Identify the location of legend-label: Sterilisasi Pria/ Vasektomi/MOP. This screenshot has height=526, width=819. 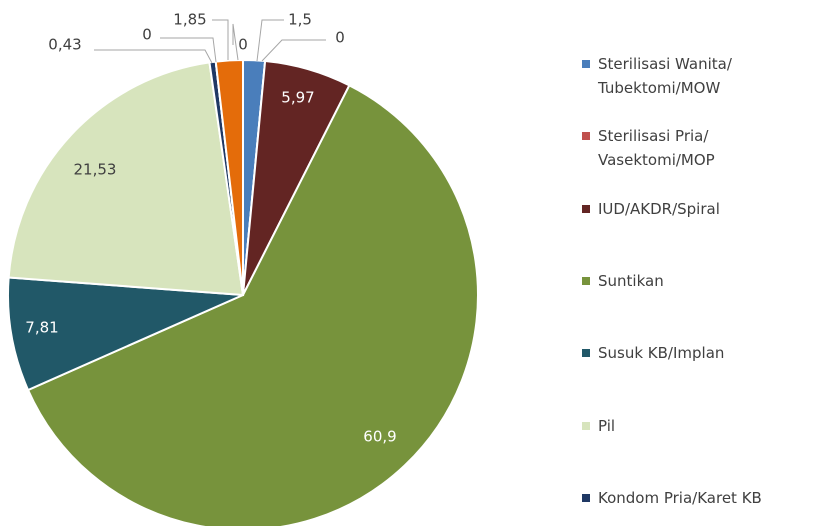
(656, 148).